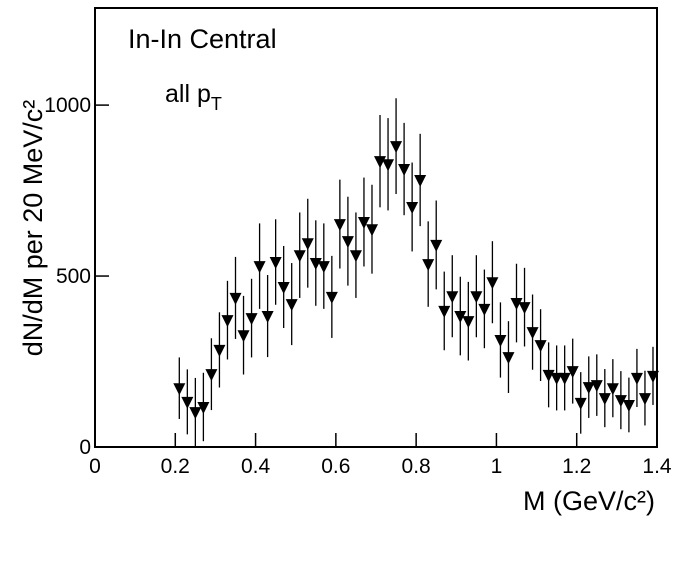 The width and height of the screenshot is (678, 567). What do you see at coordinates (416, 466) in the screenshot?
I see `x-tick-label: 0.8` at bounding box center [416, 466].